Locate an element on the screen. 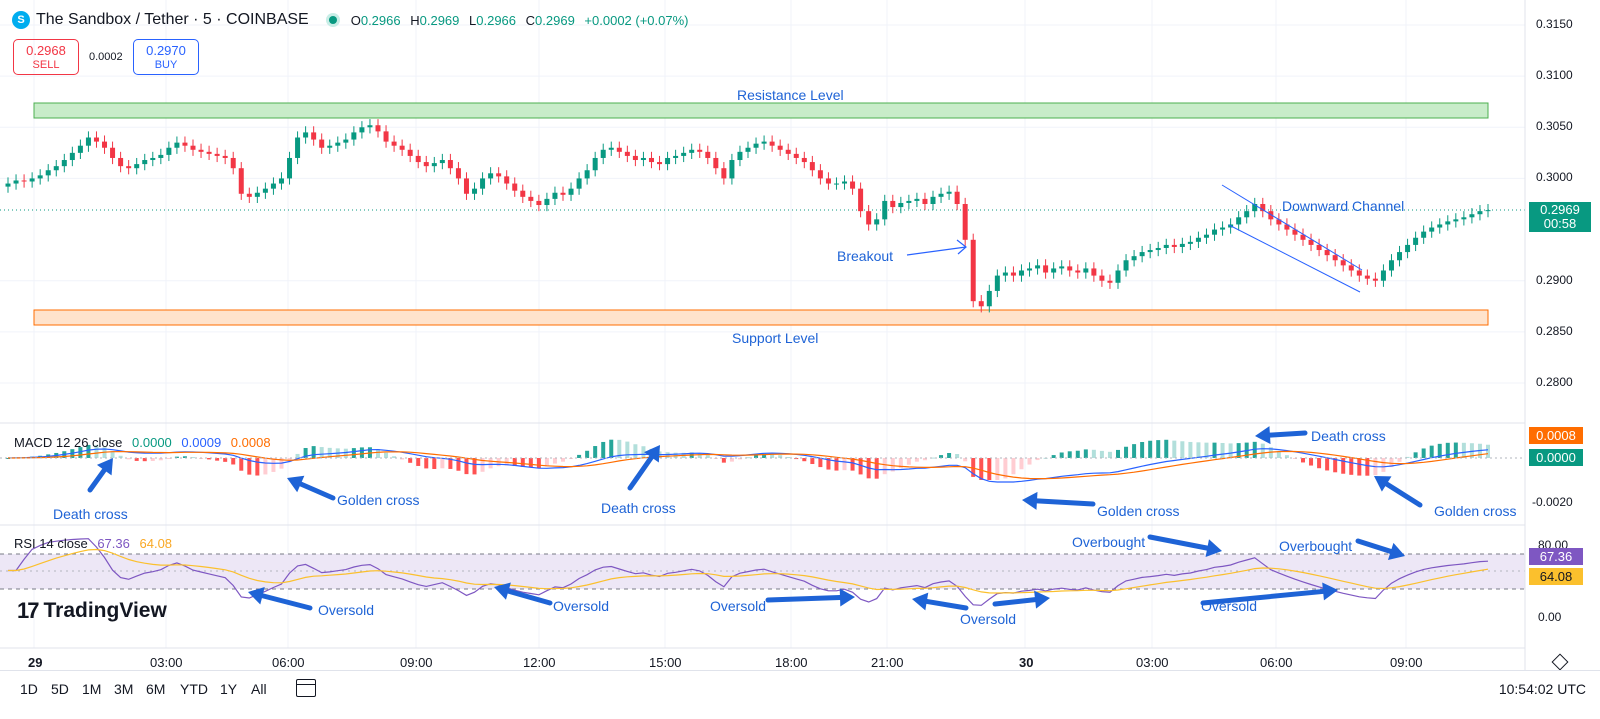 This screenshot has width=1600, height=719. price-tick-label: 0.2850 is located at coordinates (1554, 330).